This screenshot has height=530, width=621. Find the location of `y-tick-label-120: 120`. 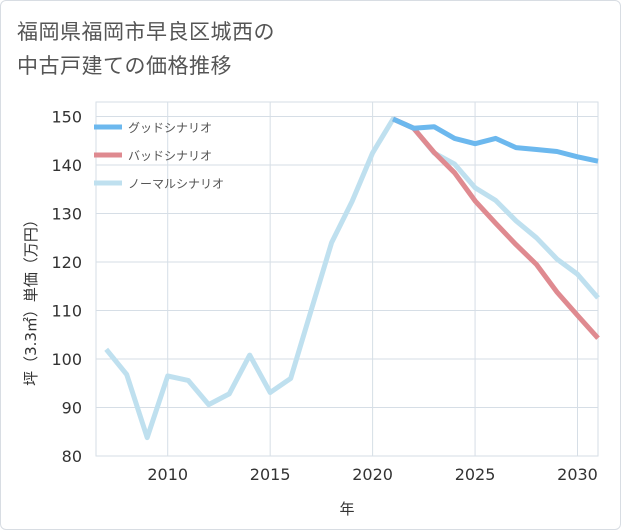

y-tick-label-120: 120 is located at coordinates (66, 262).